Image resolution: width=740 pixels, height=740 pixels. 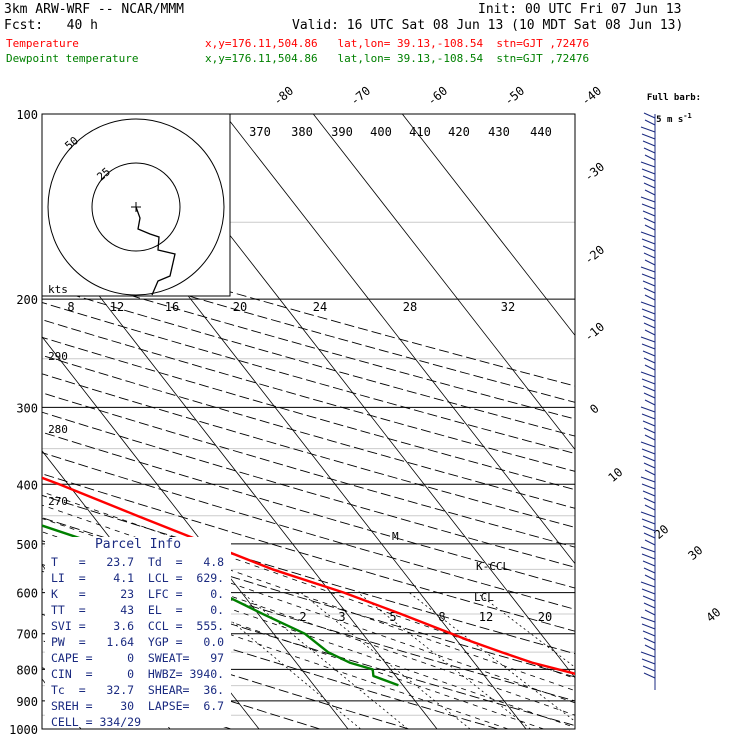 What do you see at coordinates (23, 730) in the screenshot?
I see `pressure-label: 1000` at bounding box center [23, 730].